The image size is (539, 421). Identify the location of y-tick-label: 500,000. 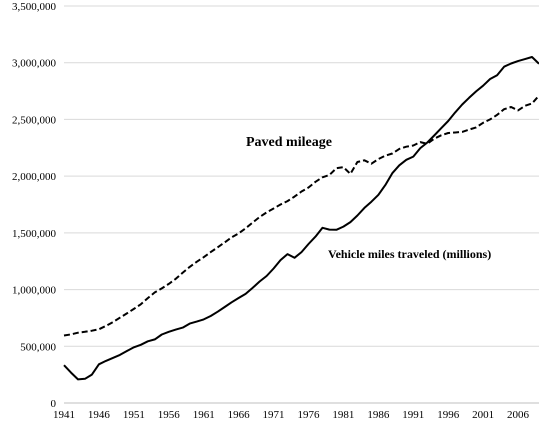
(38, 347).